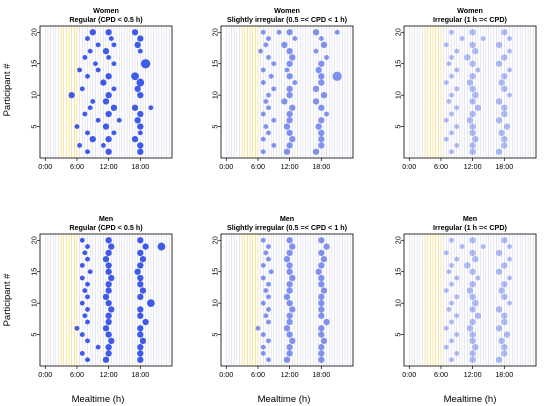 This screenshot has height=406, width=550. I want to click on panel-title-group: Regular (CPD < 0.5 h), so click(106, 227).